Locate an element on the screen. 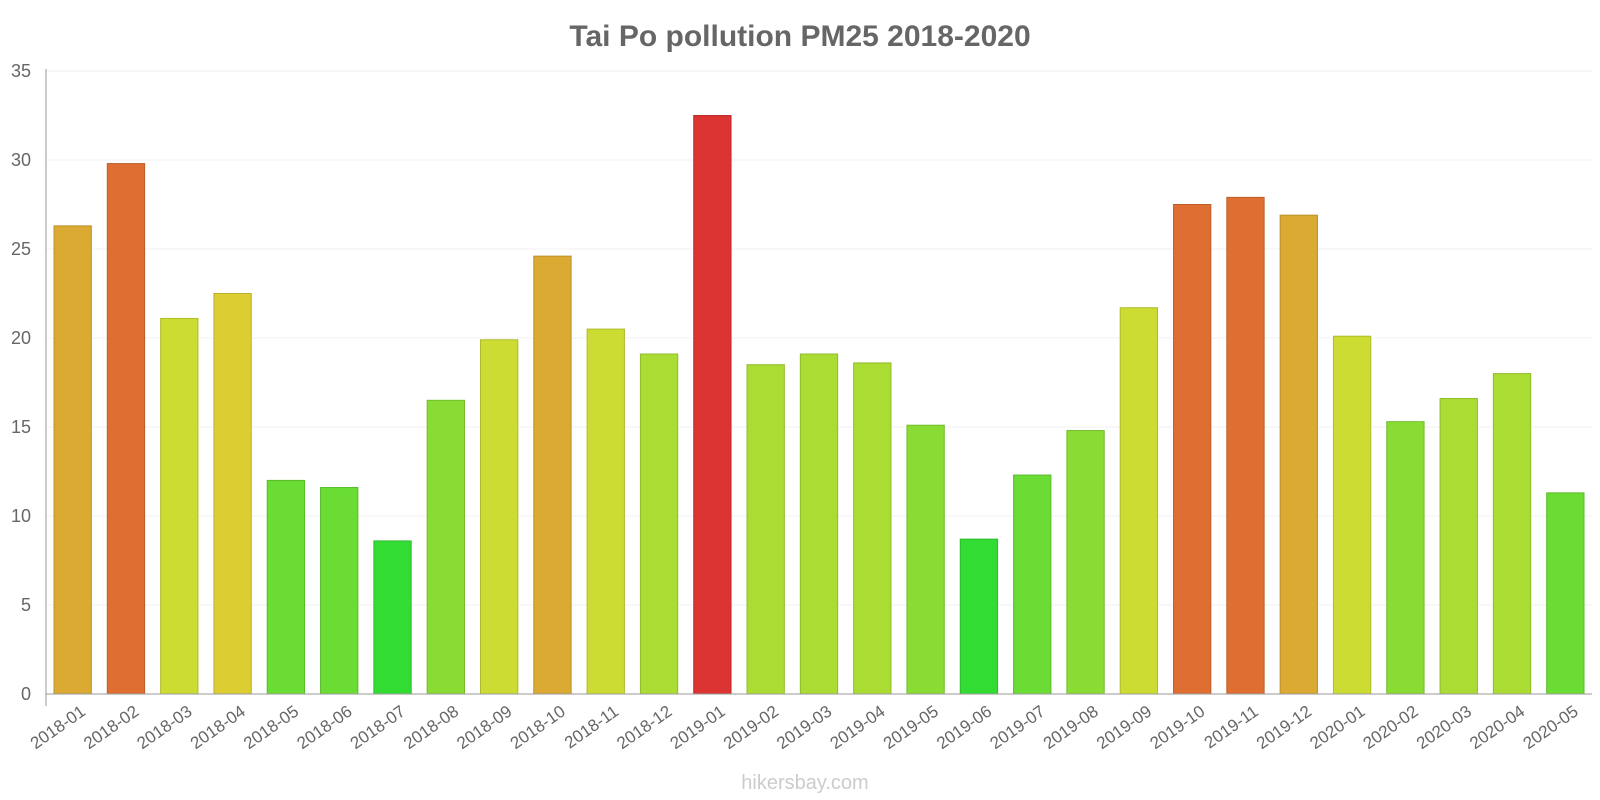  x-tick-label: 2020-04 is located at coordinates (1497, 727).